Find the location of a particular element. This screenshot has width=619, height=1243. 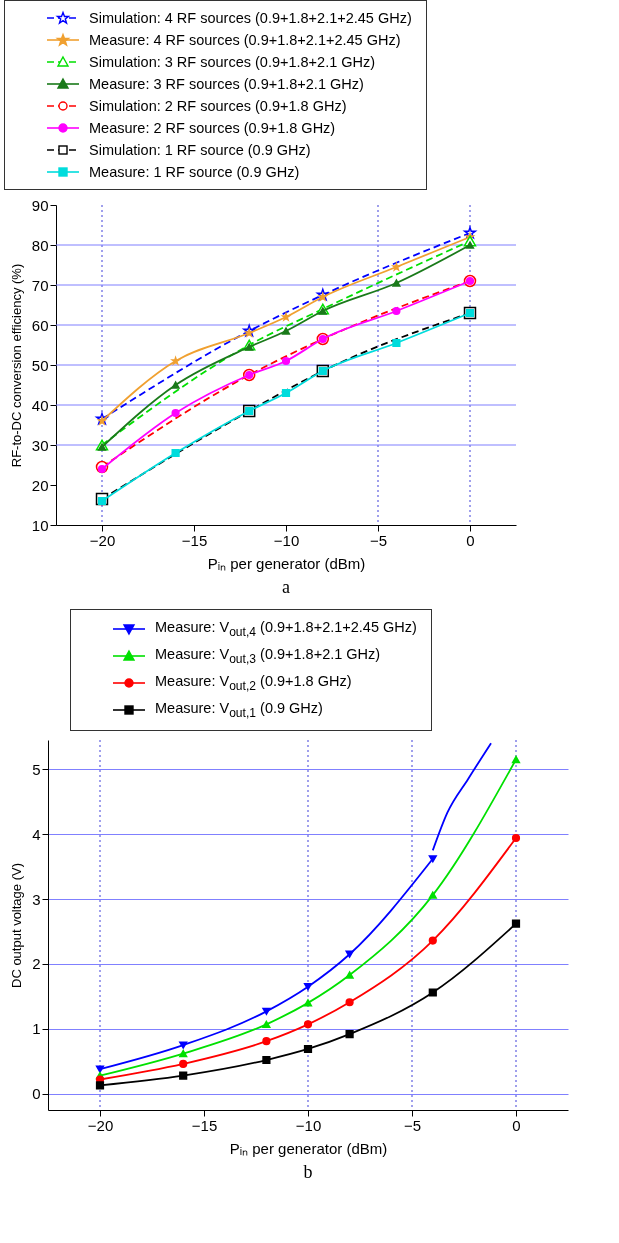

legend-label: Simulation: 2 RF sources (0.9+1.8 GHz) is located at coordinates (218, 106).